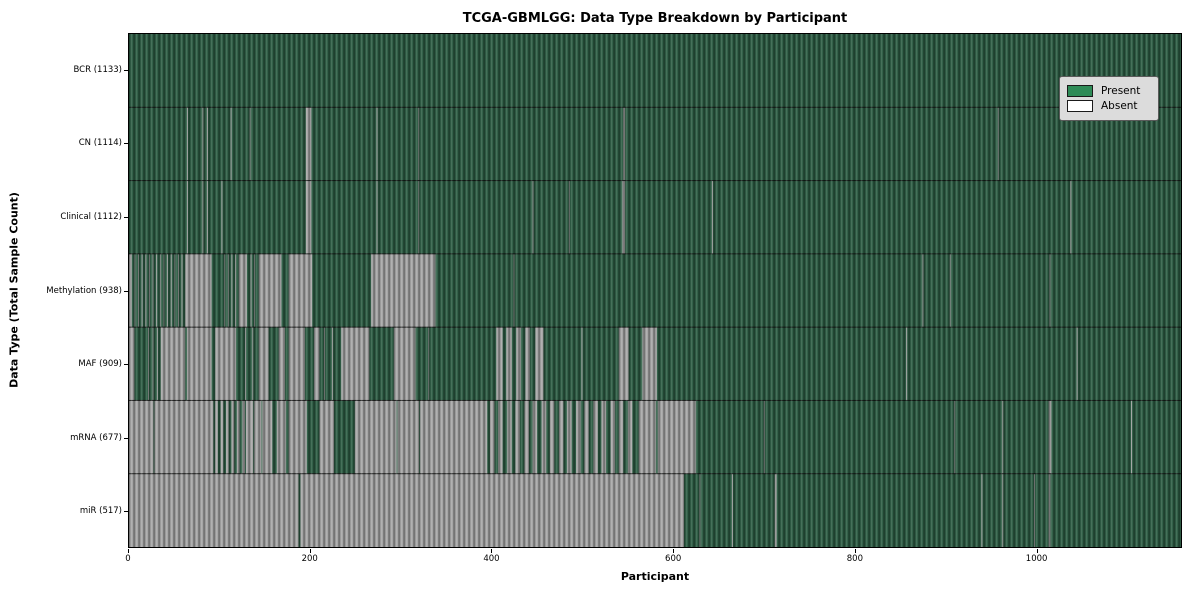 This screenshot has height=600, width=1200. What do you see at coordinates (126, 70) in the screenshot?
I see `ytick-mark` at bounding box center [126, 70].